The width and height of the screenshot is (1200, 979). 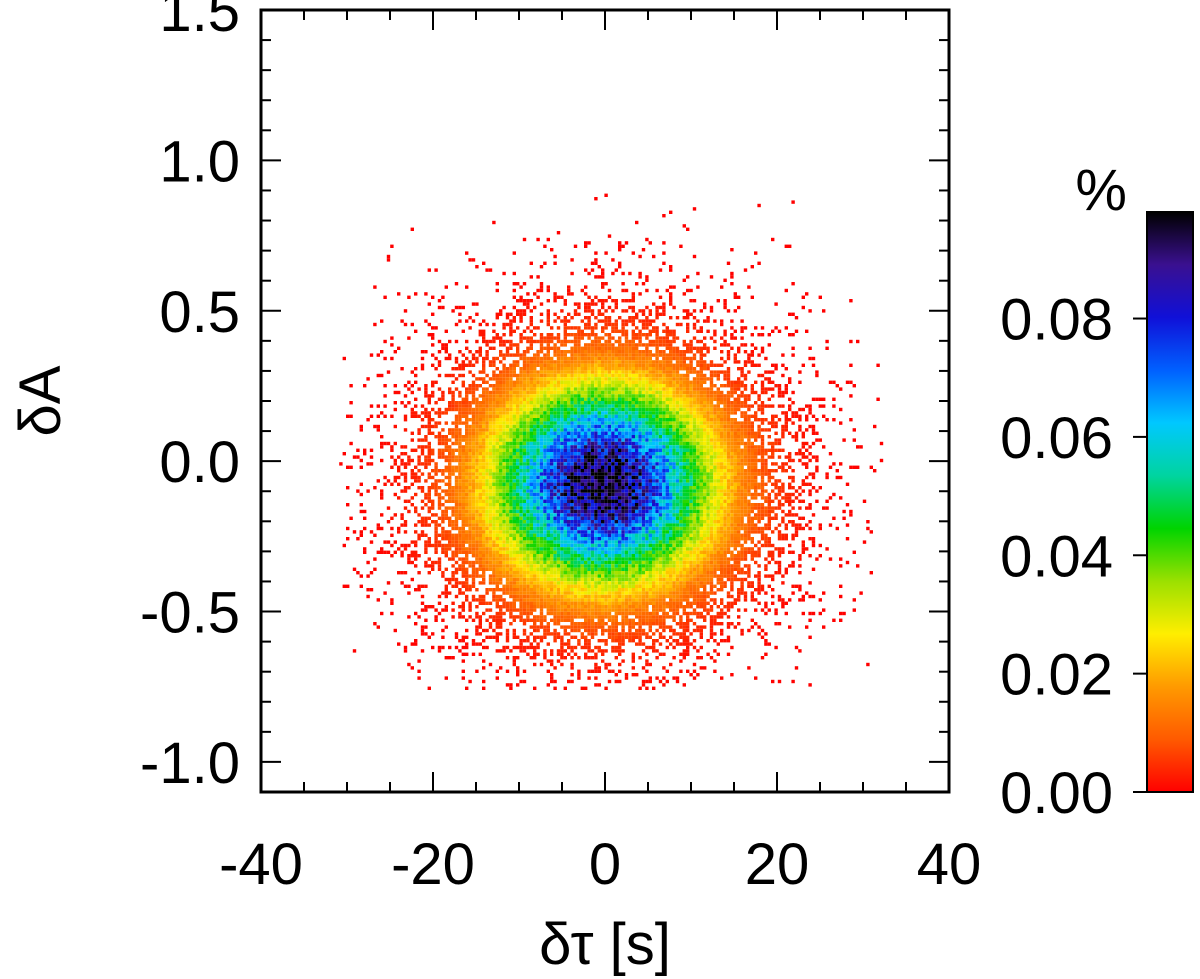 What do you see at coordinates (1056, 793) in the screenshot?
I see `colorbar-tick-label: 0.00` at bounding box center [1056, 793].